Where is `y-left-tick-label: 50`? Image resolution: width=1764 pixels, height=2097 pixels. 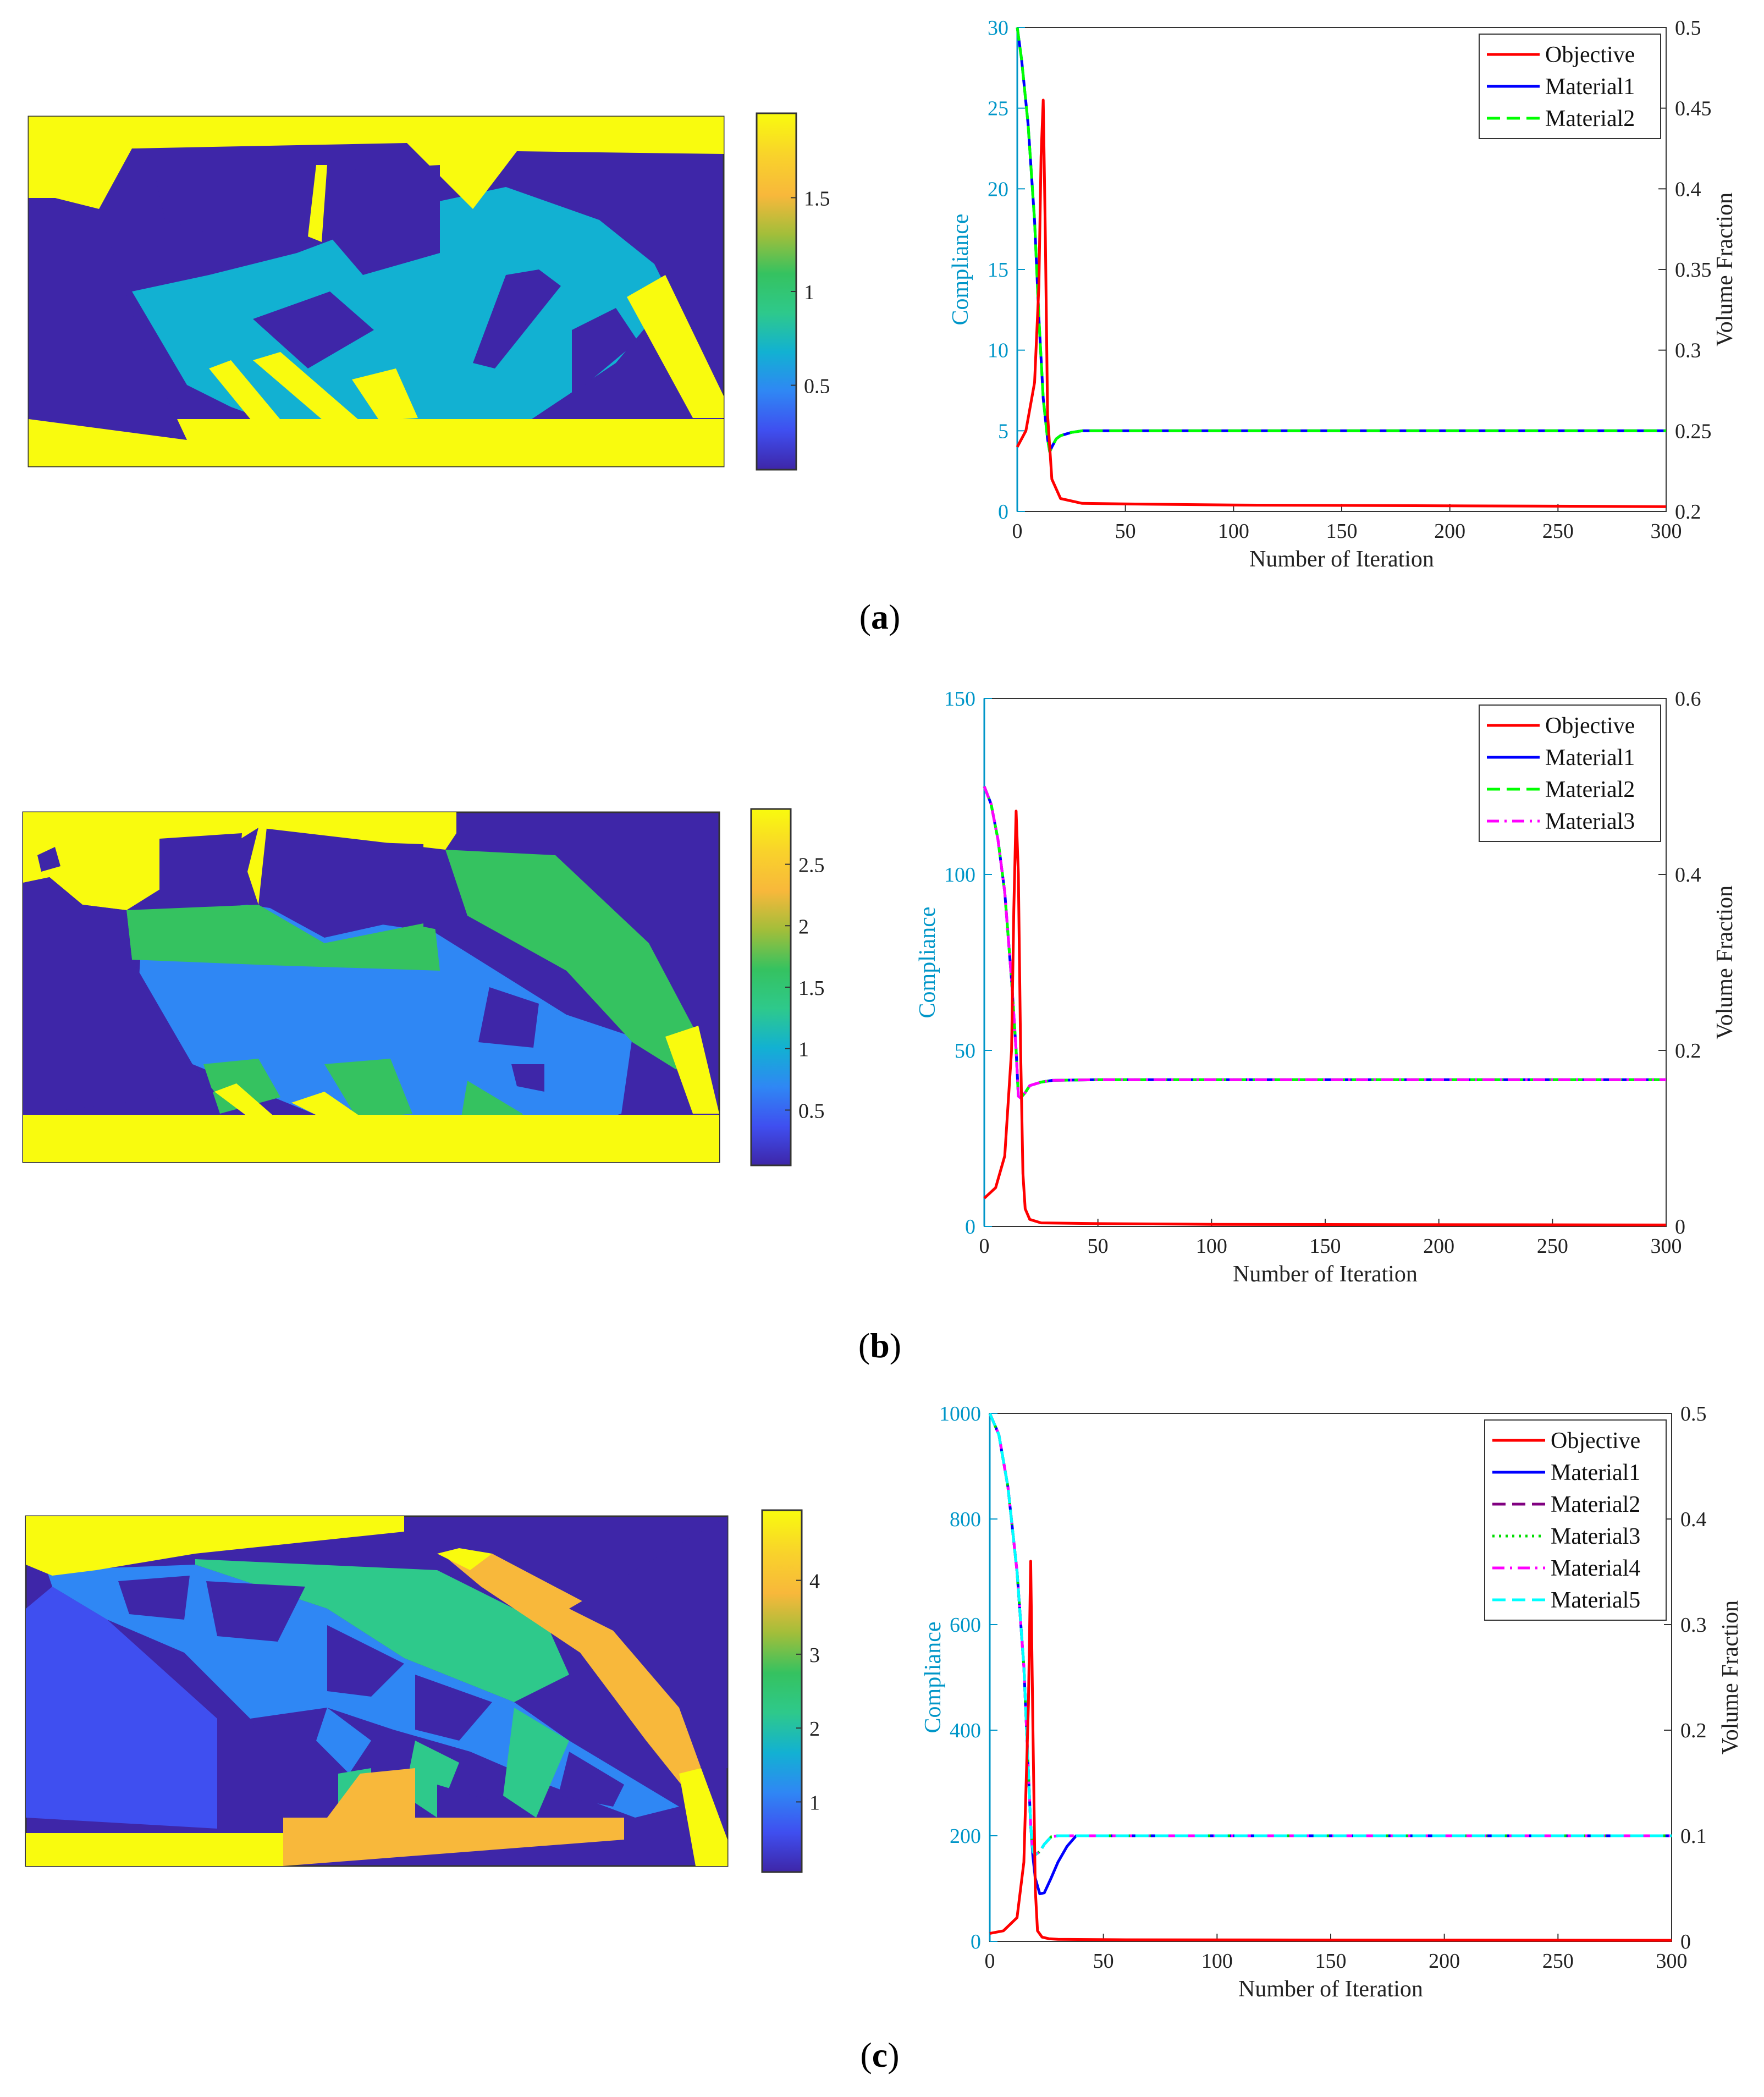
y-left-tick-label: 50 is located at coordinates (965, 1051).